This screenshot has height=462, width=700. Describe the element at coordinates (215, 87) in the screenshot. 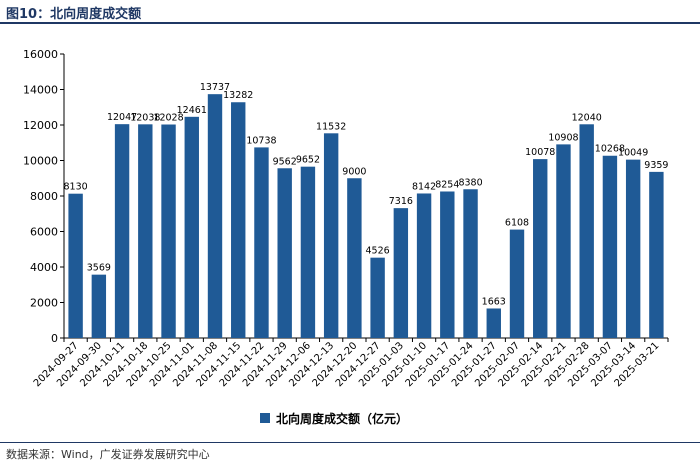

I see `bar-value-label: 13737` at that location.